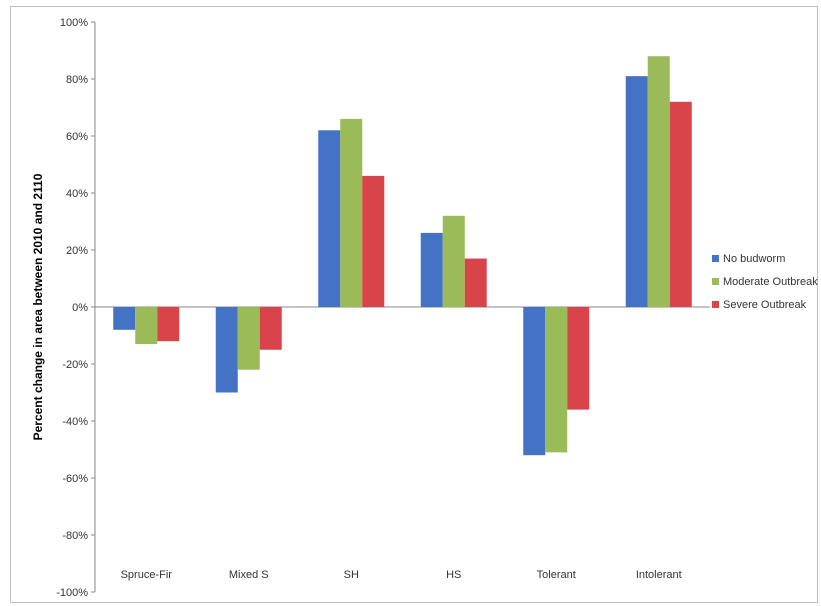 The height and width of the screenshot is (606, 821). I want to click on y-tick-label: 20%, so click(77, 251).